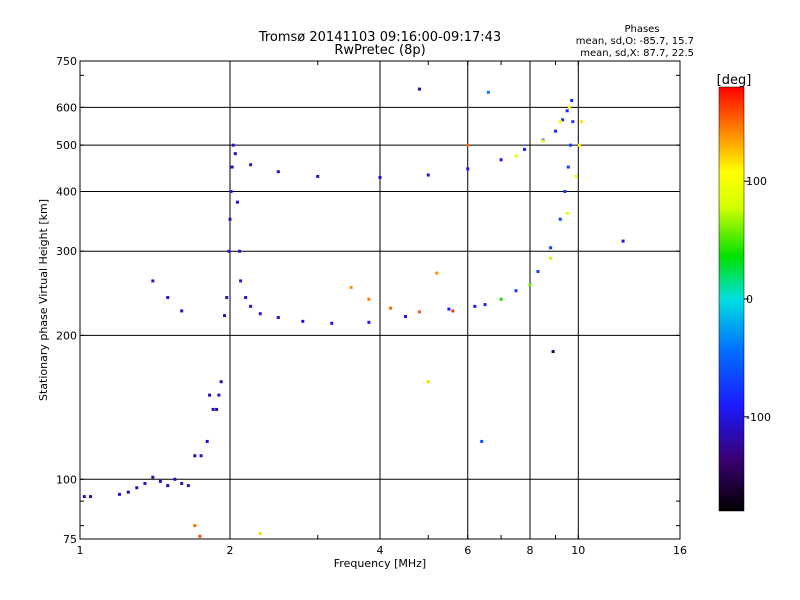 The image size is (800, 600). I want to click on phase-info-title: Phases, so click(641, 29).